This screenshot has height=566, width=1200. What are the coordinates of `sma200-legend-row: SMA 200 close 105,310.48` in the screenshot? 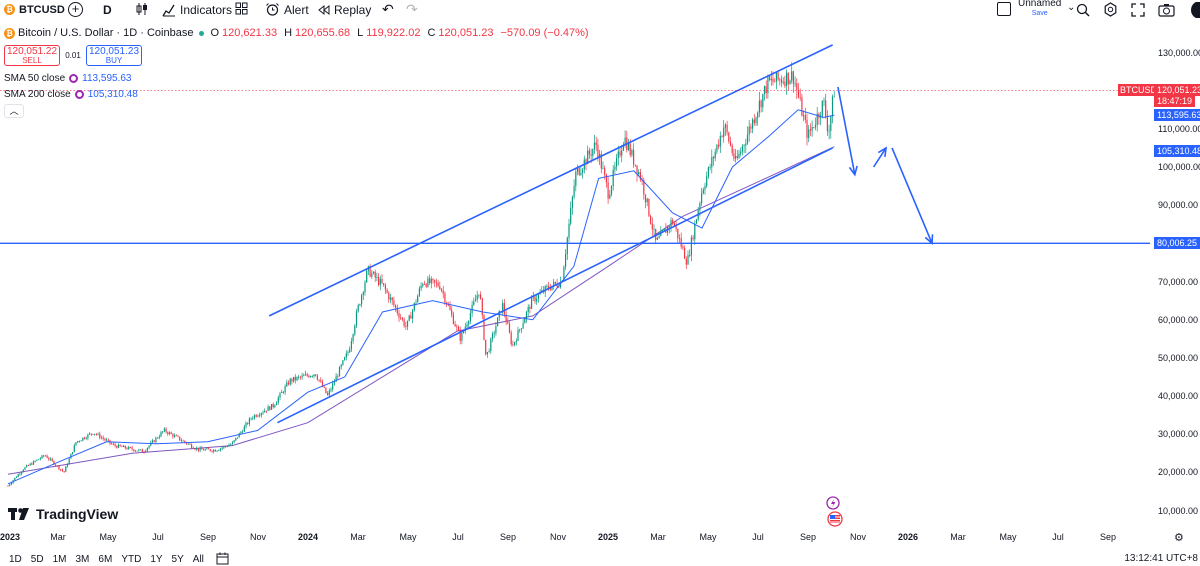 It's located at (71, 94).